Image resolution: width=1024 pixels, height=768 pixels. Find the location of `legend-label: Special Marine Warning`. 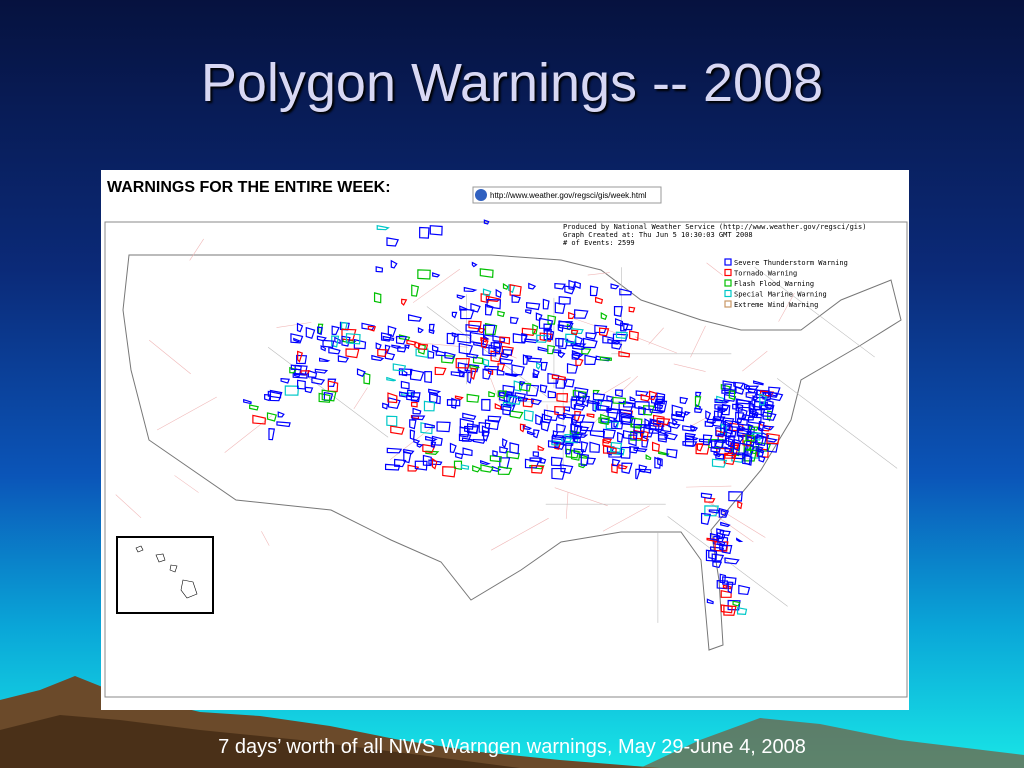

legend-label: Special Marine Warning is located at coordinates (780, 295).